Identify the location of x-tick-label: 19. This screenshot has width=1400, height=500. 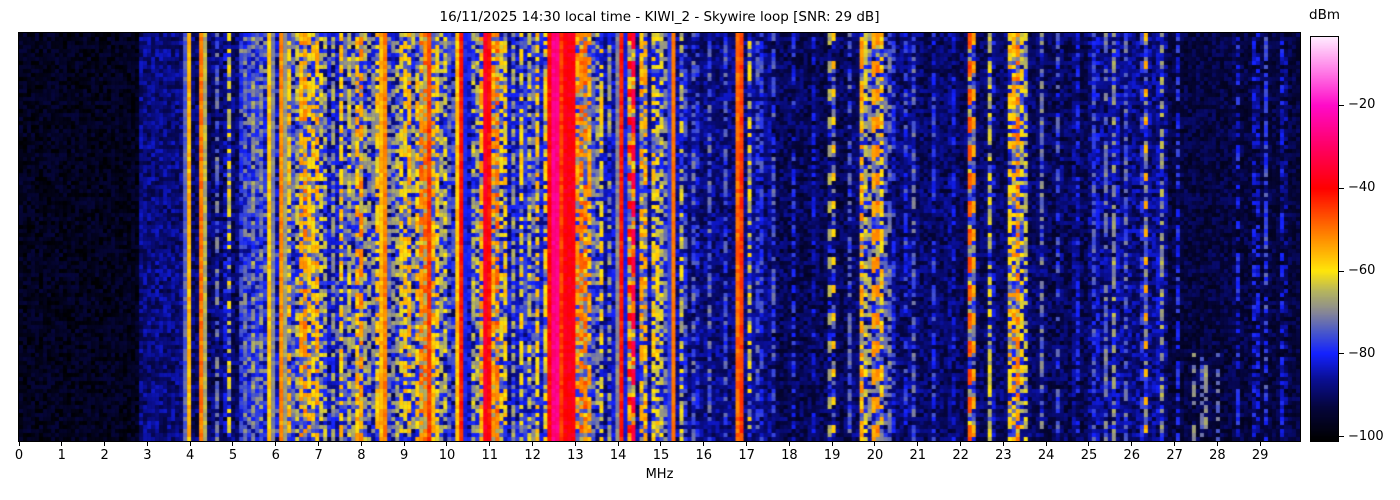
(832, 455).